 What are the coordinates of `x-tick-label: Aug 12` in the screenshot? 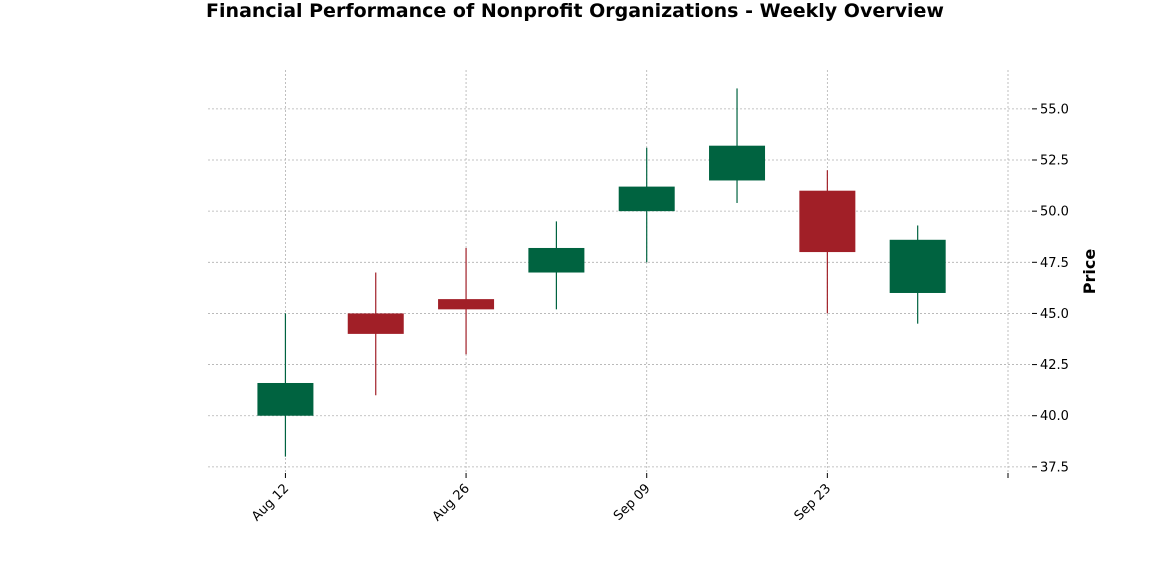 It's located at (270, 502).